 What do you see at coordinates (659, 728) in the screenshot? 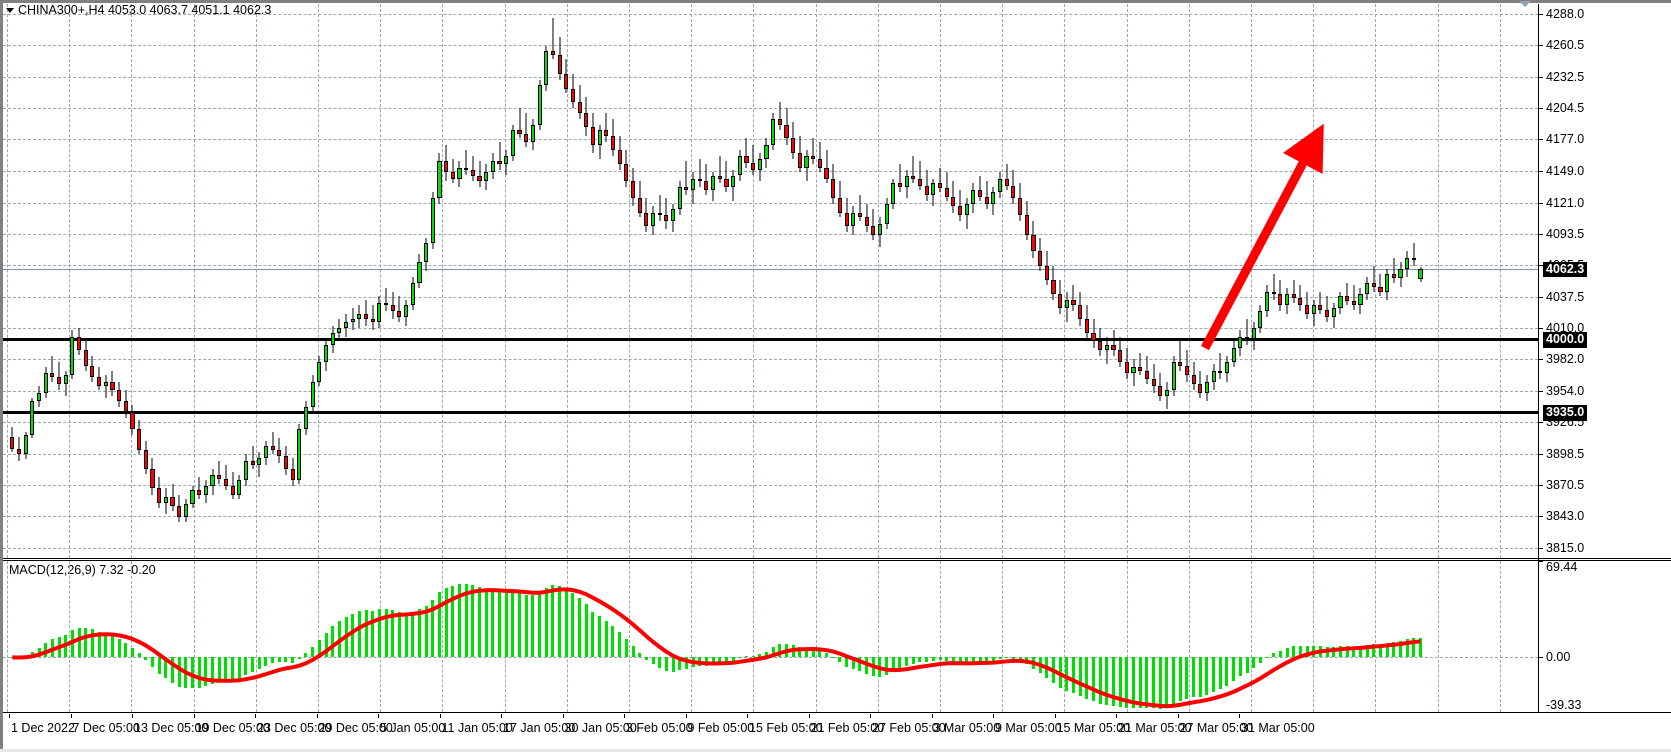
I see `time-axis-label: 3 Feb 05:00` at bounding box center [659, 728].